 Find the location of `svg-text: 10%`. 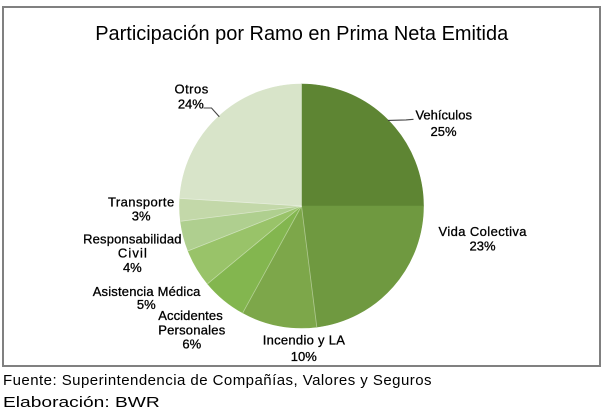

svg-text: 10% is located at coordinates (304, 356).